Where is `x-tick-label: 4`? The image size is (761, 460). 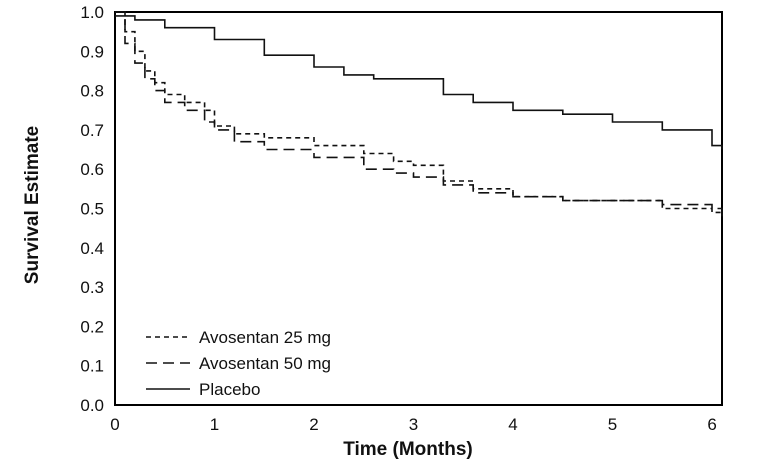 x-tick-label: 4 is located at coordinates (512, 424).